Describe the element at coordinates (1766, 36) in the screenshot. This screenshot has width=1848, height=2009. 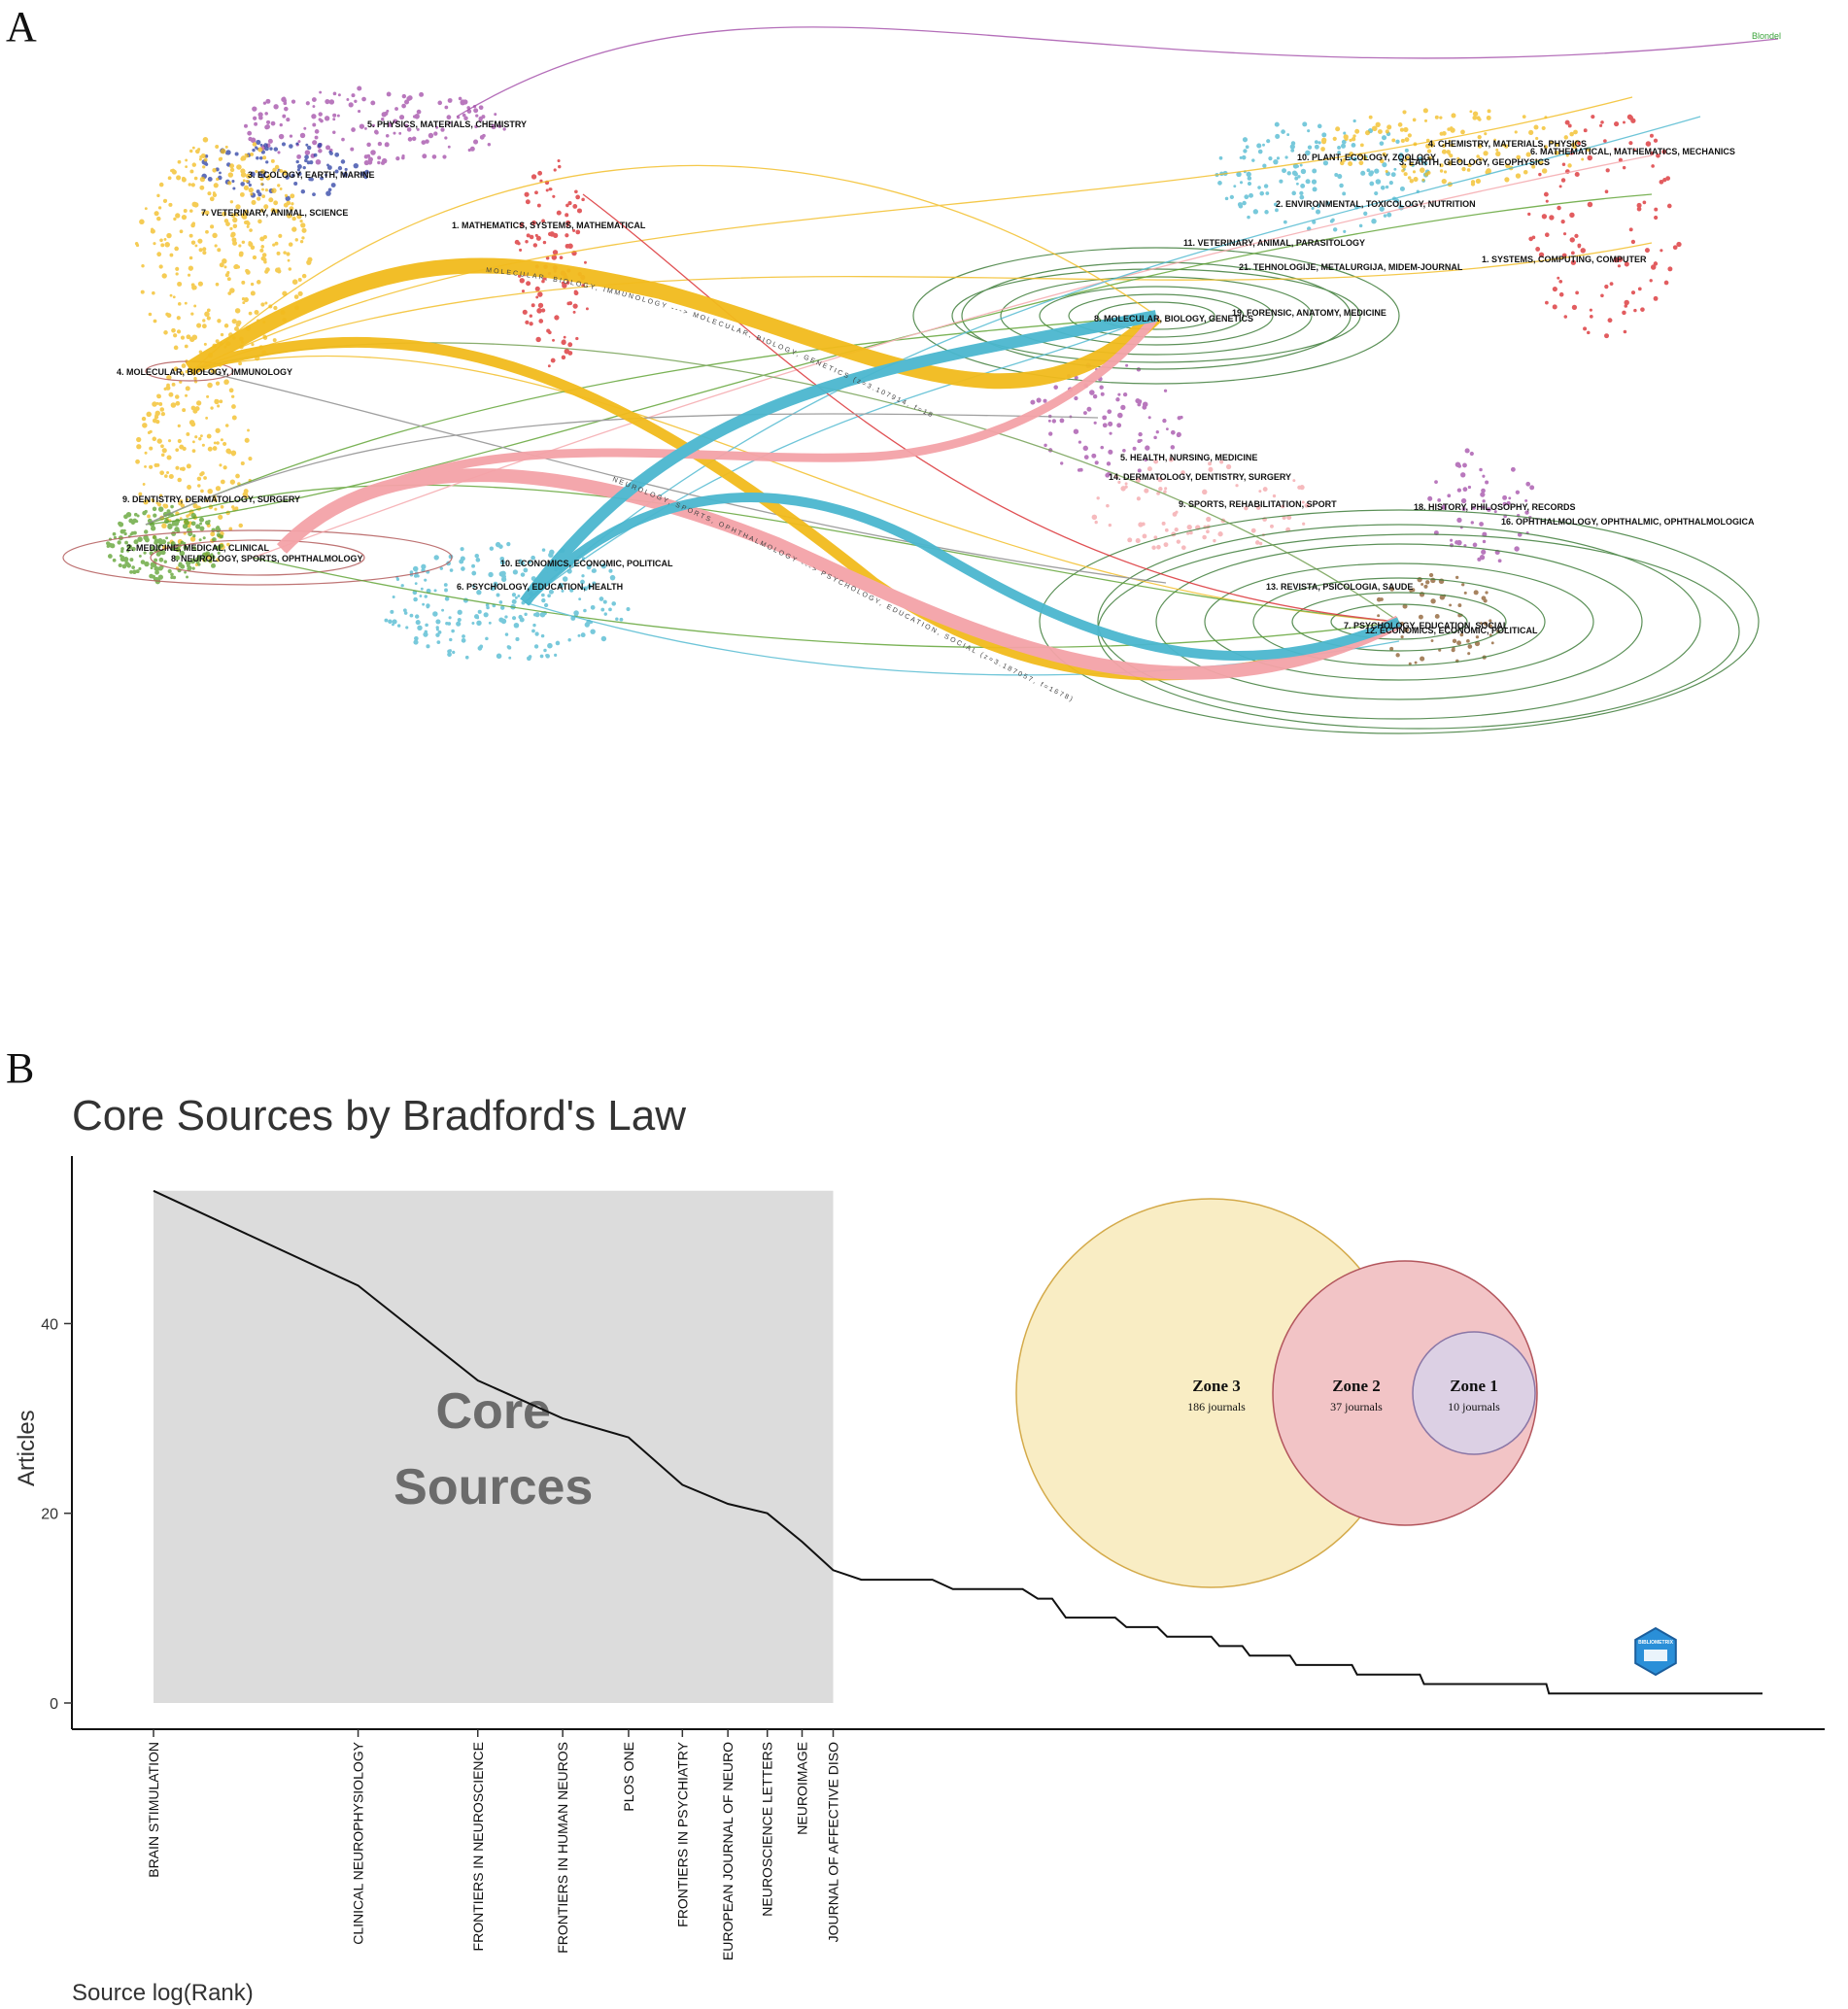
I see `legend-text: Blondel` at that location.